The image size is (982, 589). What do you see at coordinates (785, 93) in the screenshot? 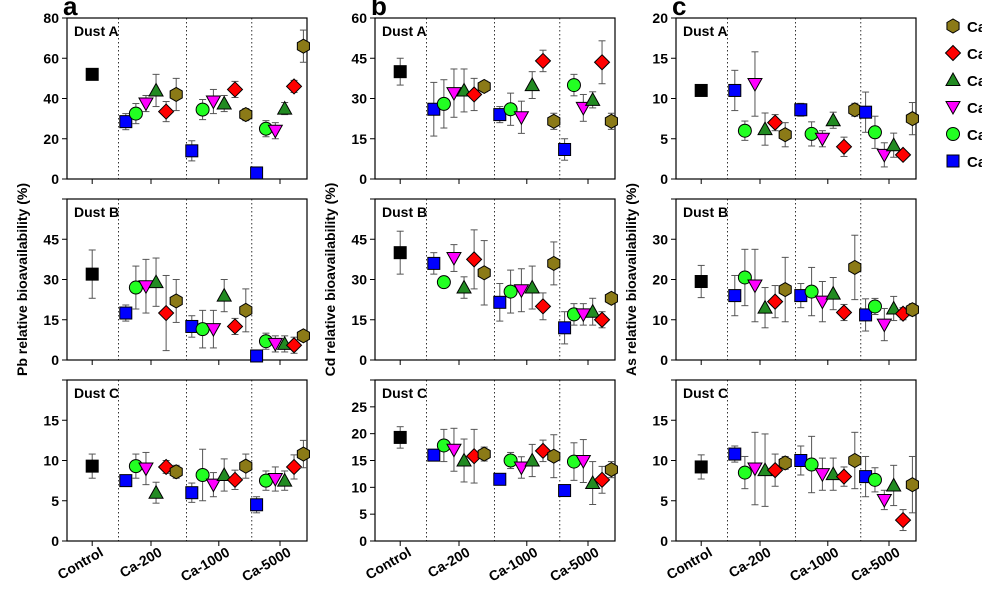
I see `panel-c-row-1: 0 5 10 15 20 Dust A c` at bounding box center [785, 93].